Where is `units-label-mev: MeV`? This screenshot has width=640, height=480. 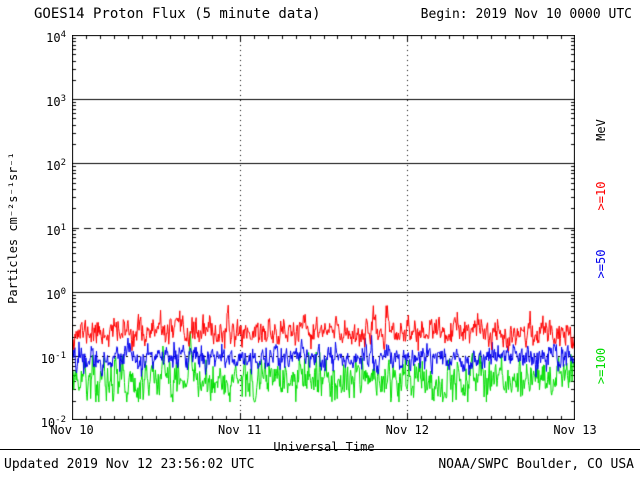
units-label-mev: MeV is located at coordinates (601, 130).